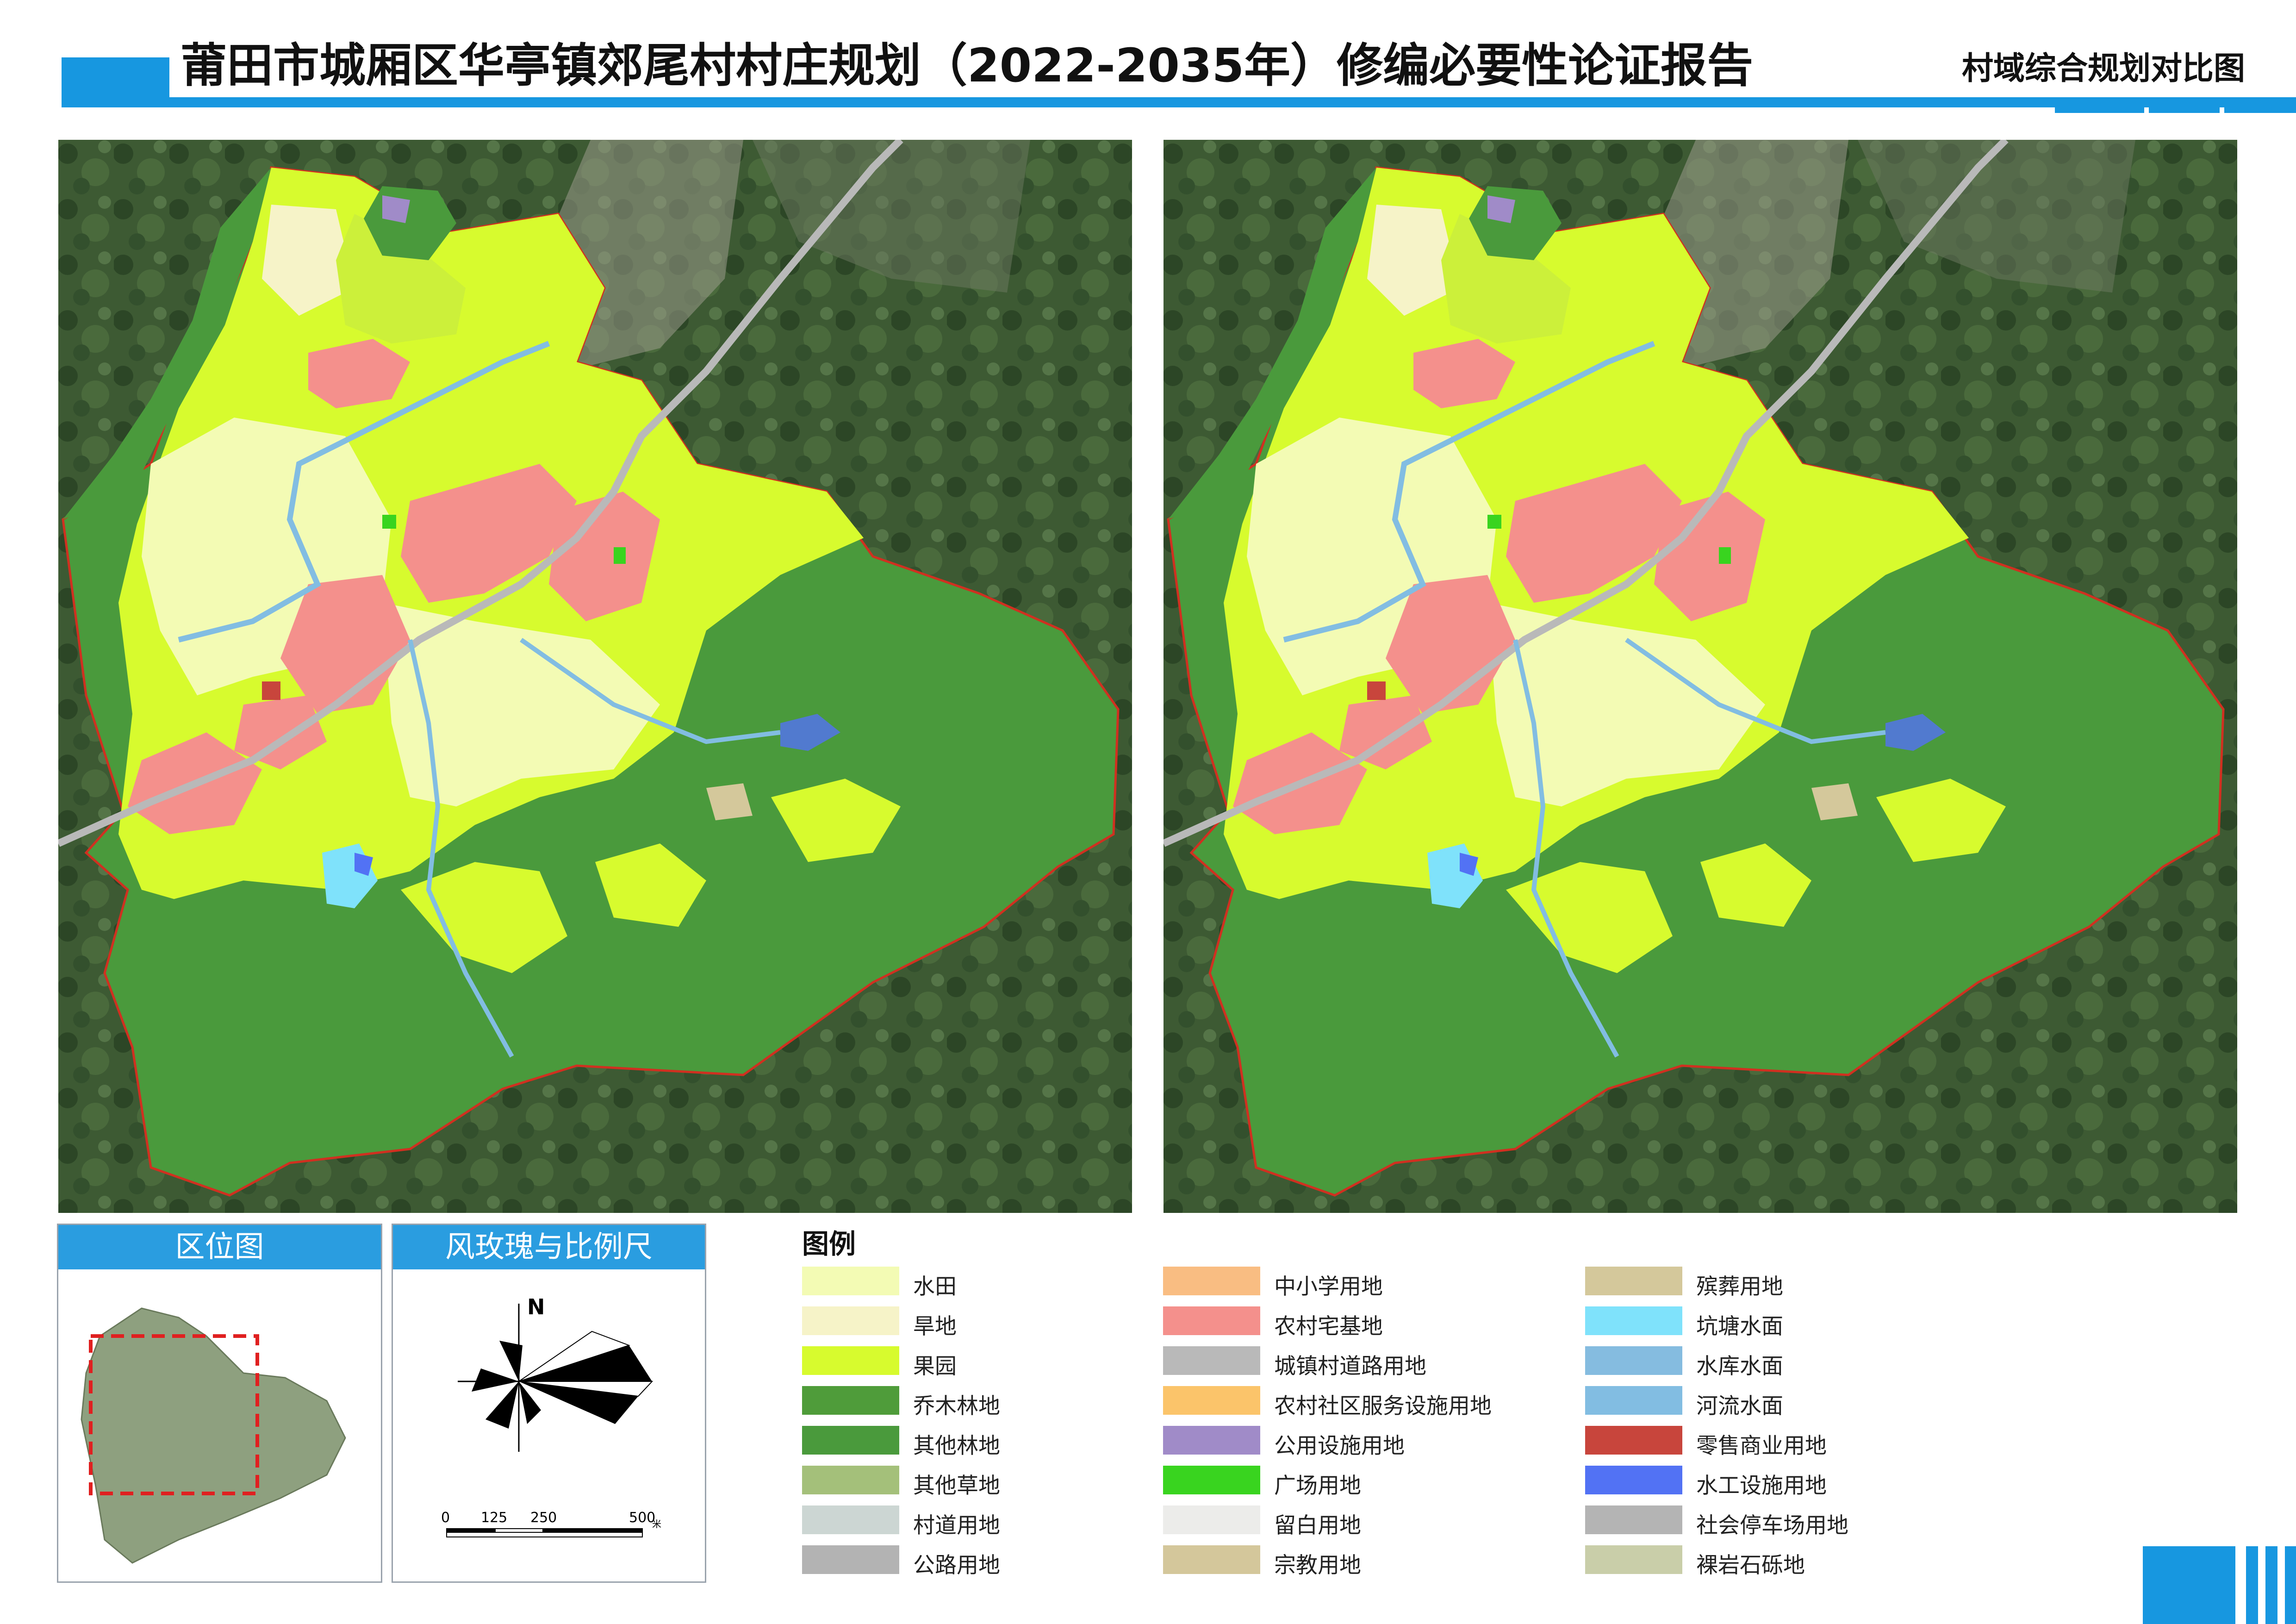 Image resolution: width=2296 pixels, height=1624 pixels. I want to click on page-subtitle: 村域综合规划对比图, so click(2103, 68).